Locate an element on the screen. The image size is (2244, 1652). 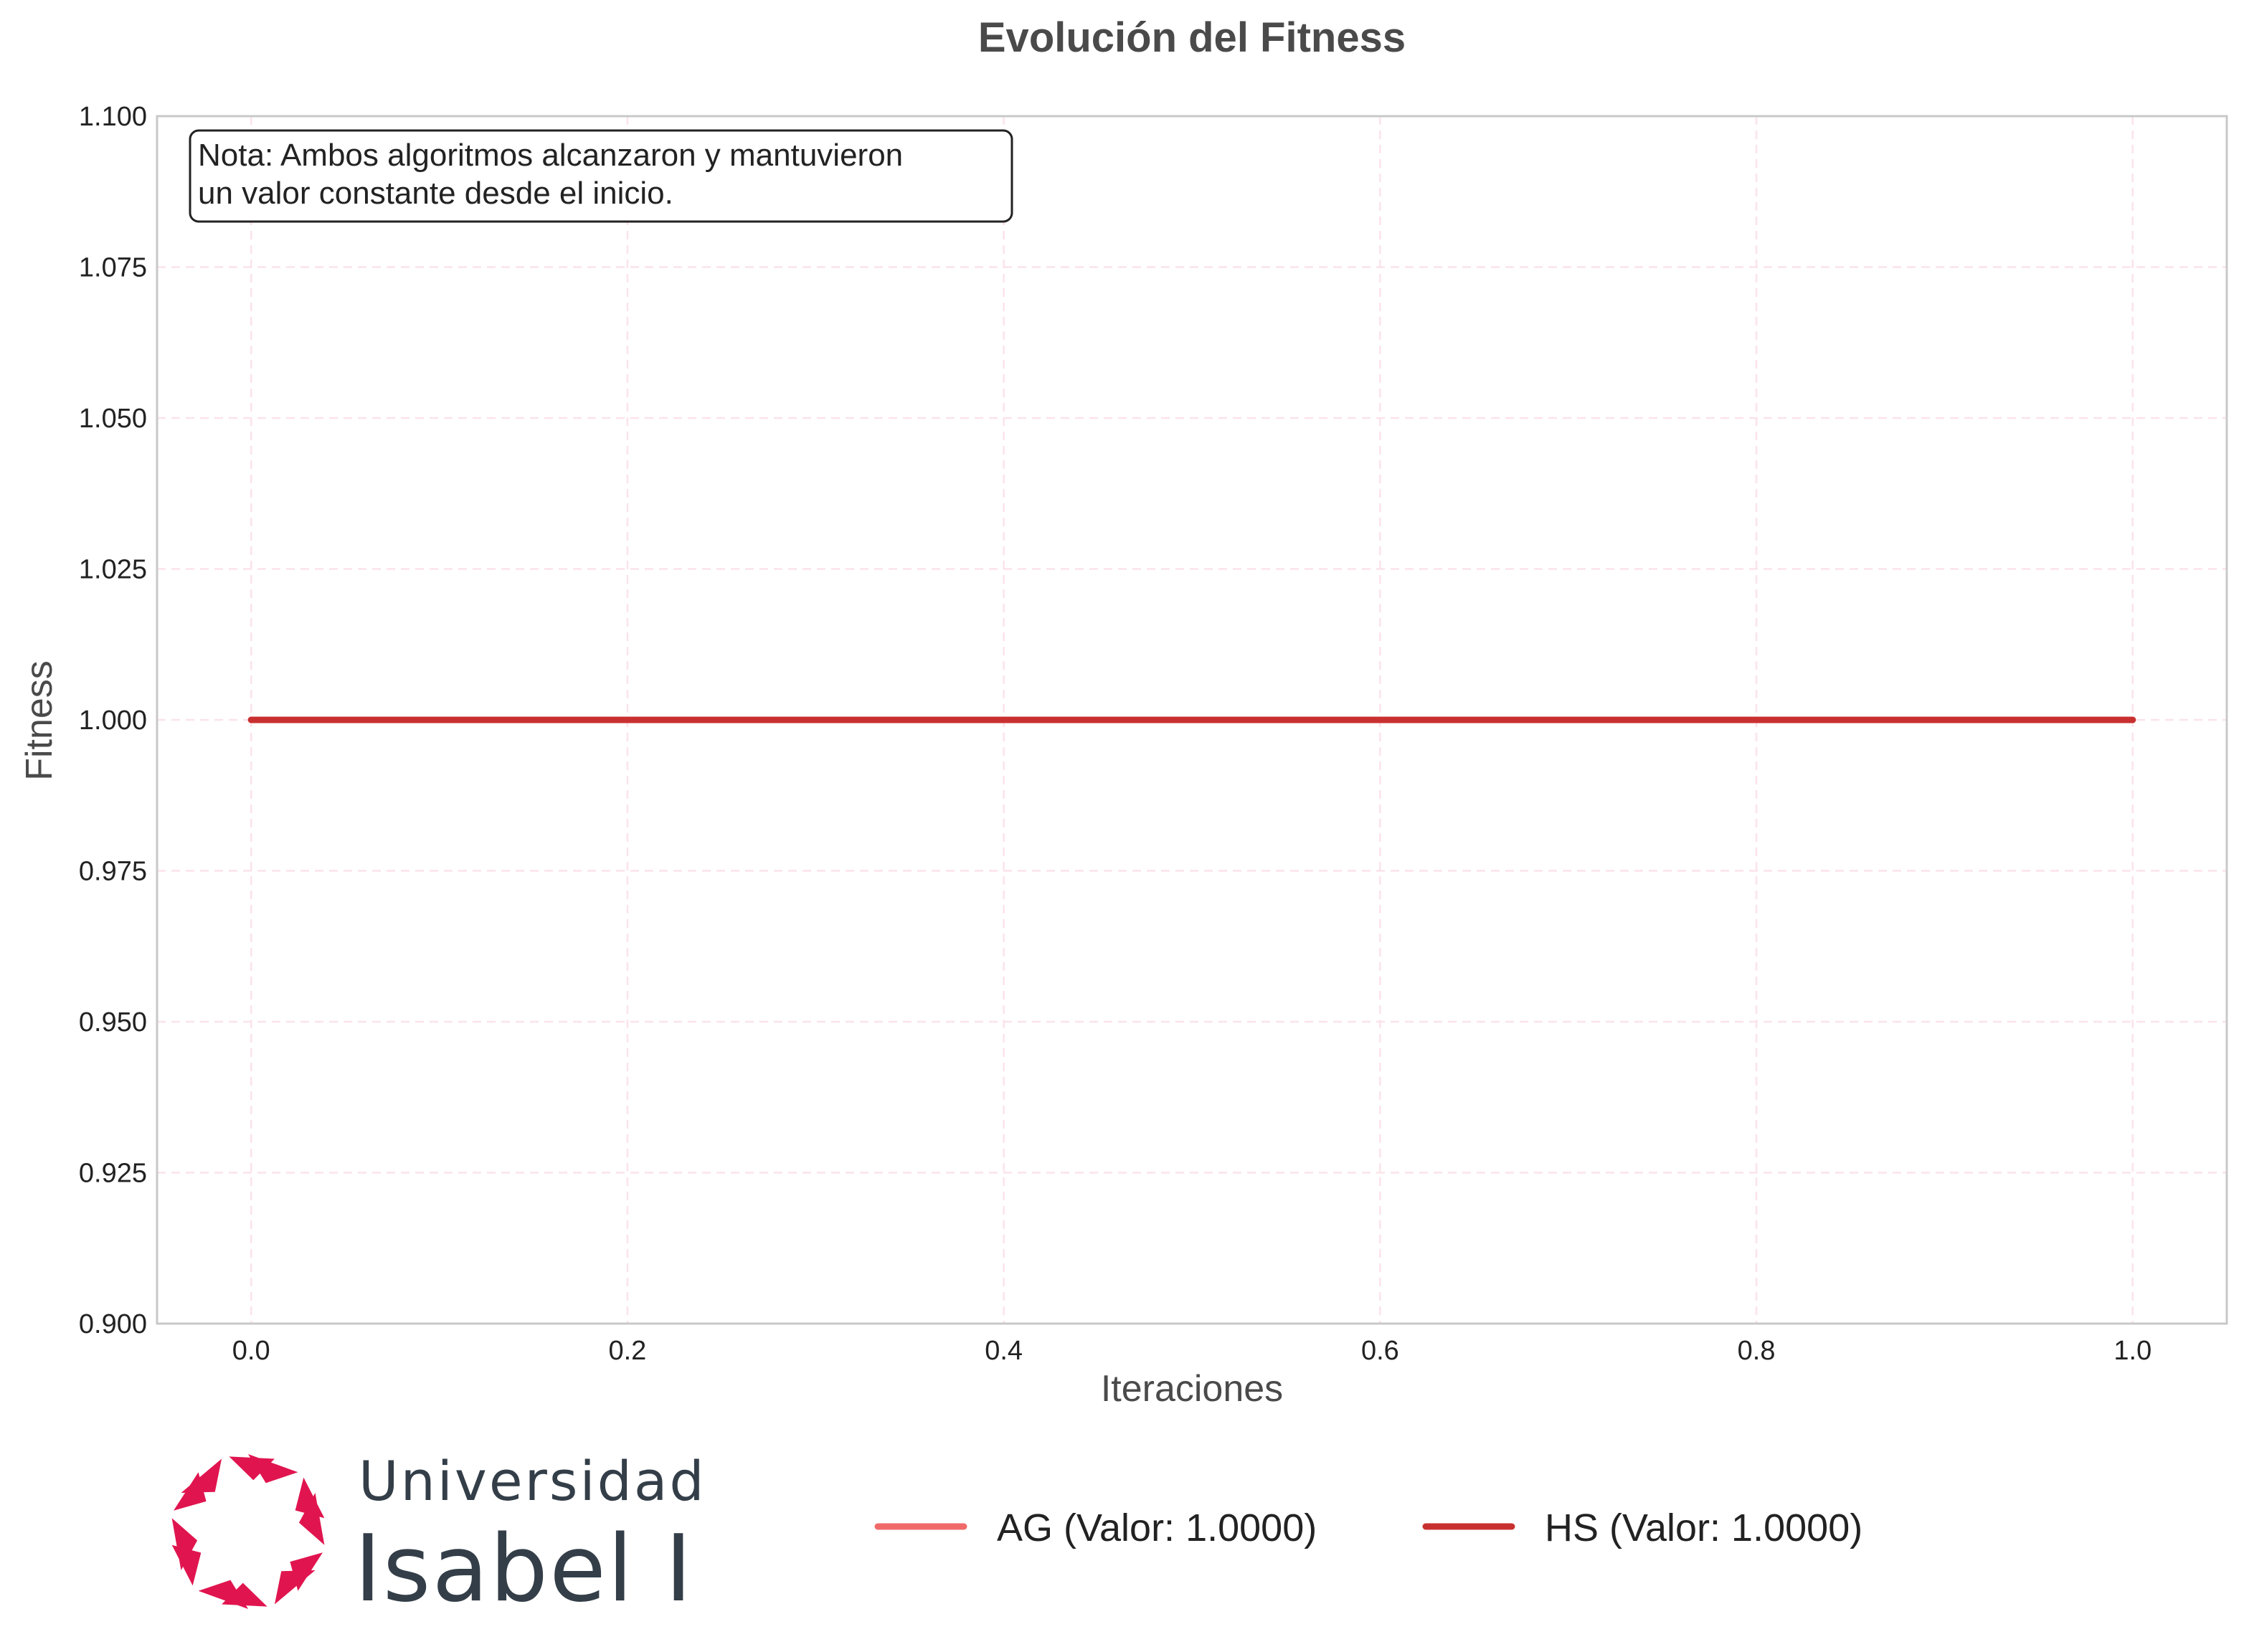
y-tick-label: 0.925 is located at coordinates (113, 1174).